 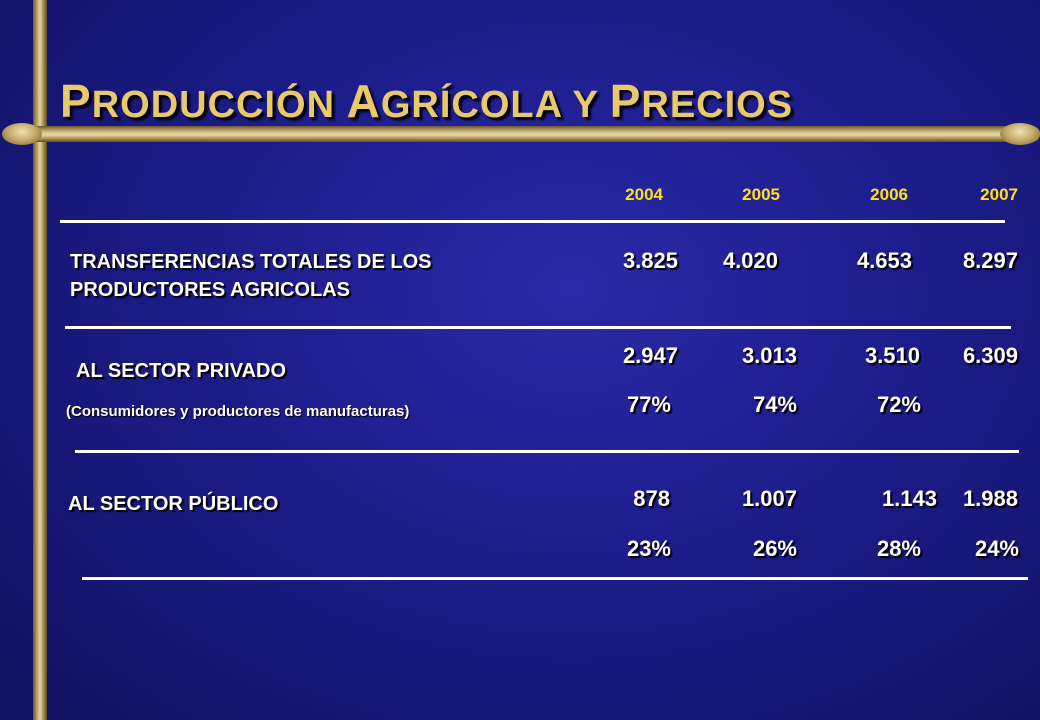 I want to click on publico-percent-2006: 28%, so click(x=898, y=548).